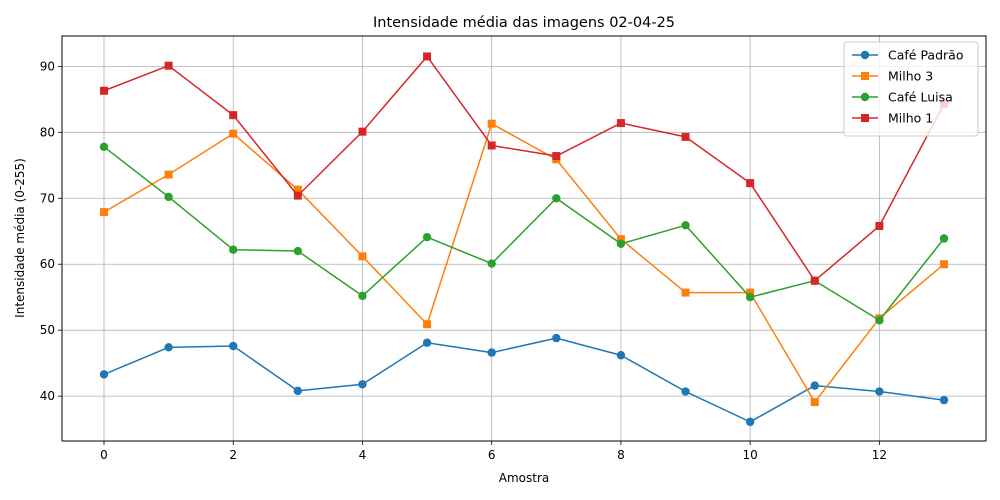  What do you see at coordinates (47, 330) in the screenshot?
I see `y-tick-label: 50` at bounding box center [47, 330].